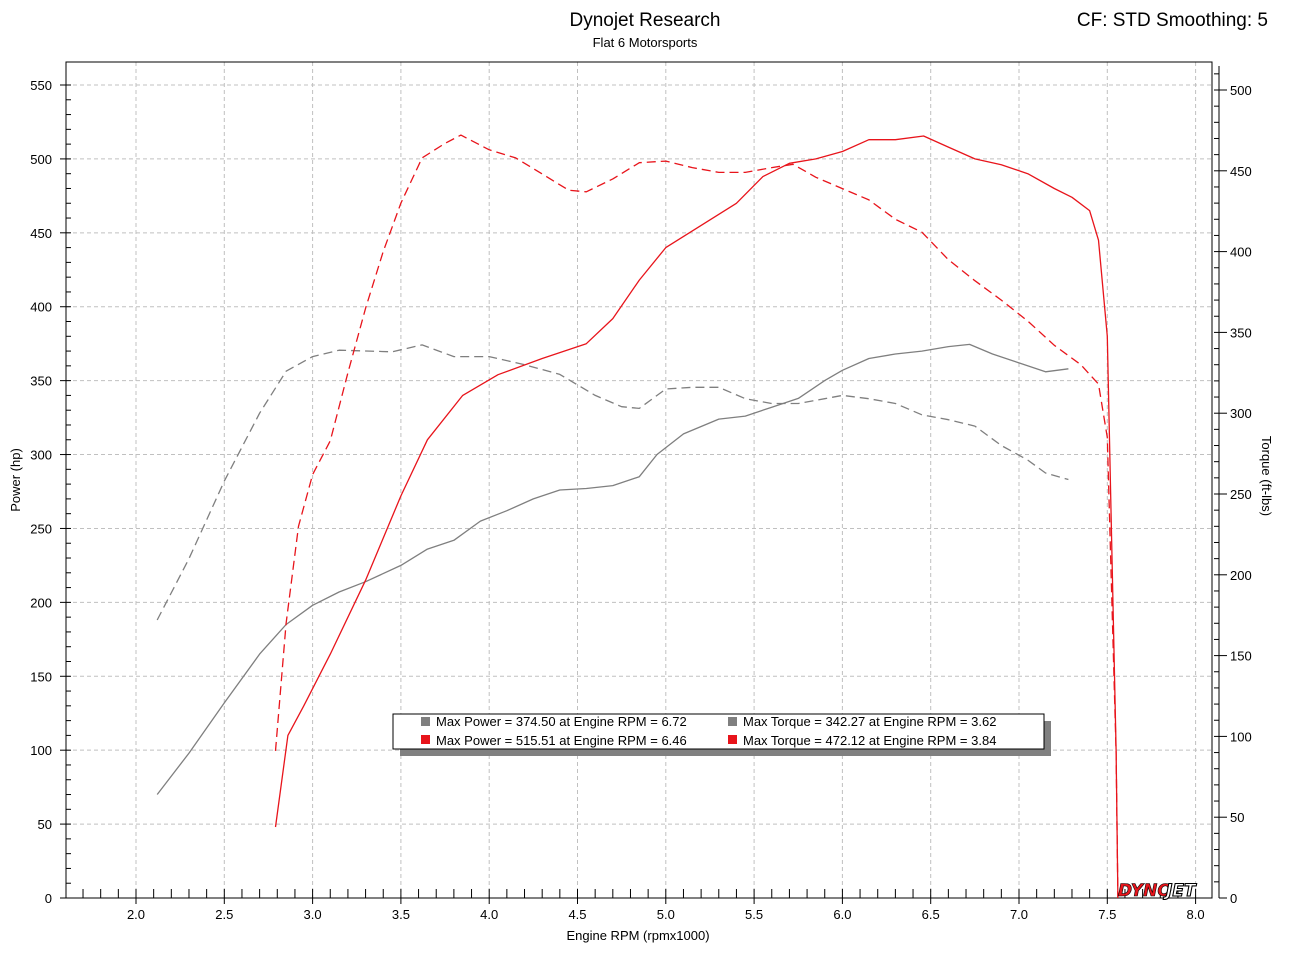 The height and width of the screenshot is (967, 1290). What do you see at coordinates (41, 455) in the screenshot?
I see `y-tick-label: 300` at bounding box center [41, 455].